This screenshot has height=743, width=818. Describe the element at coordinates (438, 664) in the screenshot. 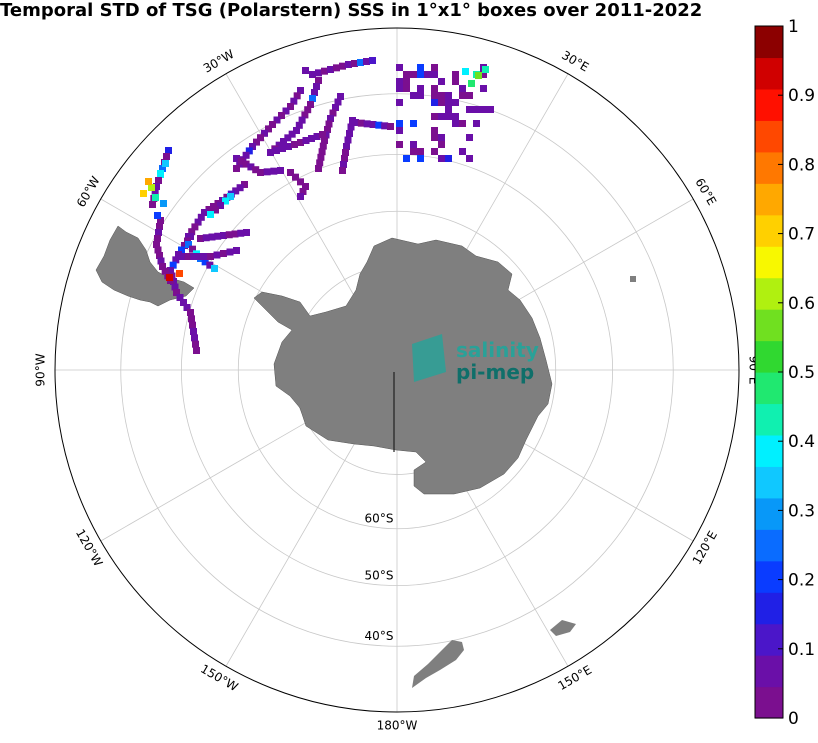

I see `new-zealand-south` at that location.